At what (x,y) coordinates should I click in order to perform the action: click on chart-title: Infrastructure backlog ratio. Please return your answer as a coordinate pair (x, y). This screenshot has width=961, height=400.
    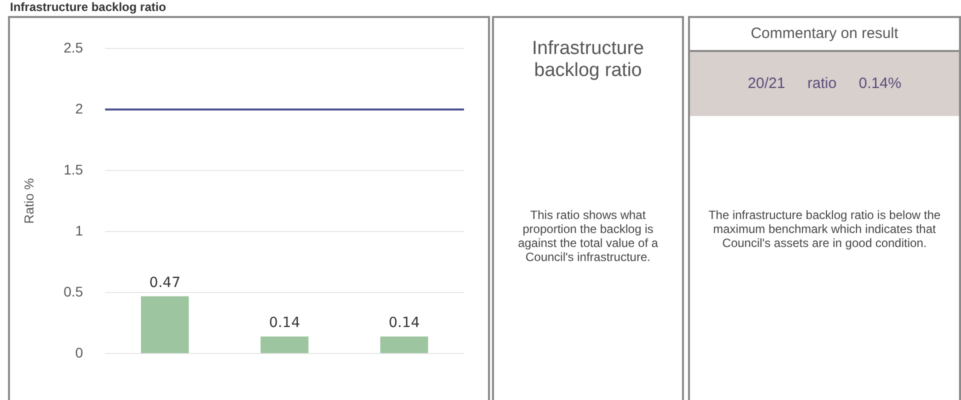
    Looking at the image, I should click on (88, 7).